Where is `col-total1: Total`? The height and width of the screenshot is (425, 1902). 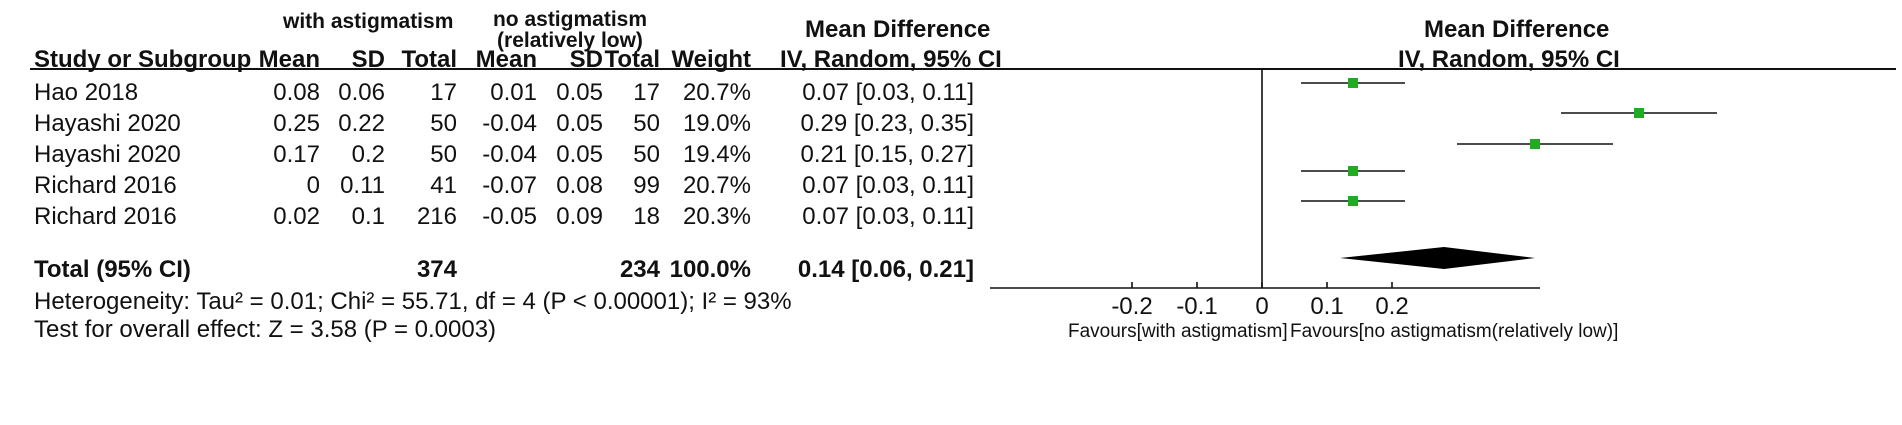 col-total1: Total is located at coordinates (429, 59).